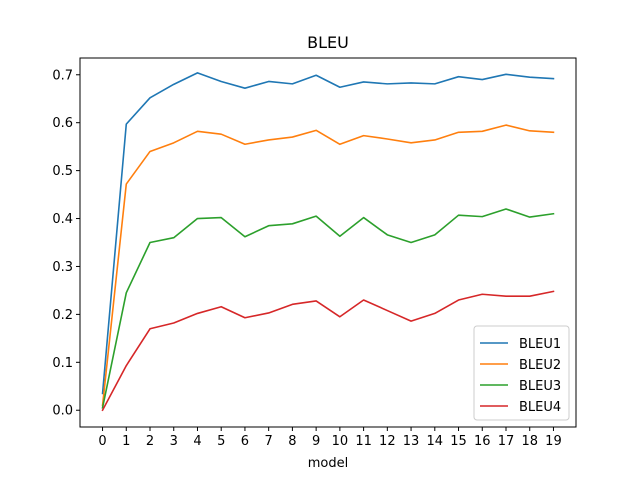  I want to click on x-tick-label: 19, so click(553, 441).